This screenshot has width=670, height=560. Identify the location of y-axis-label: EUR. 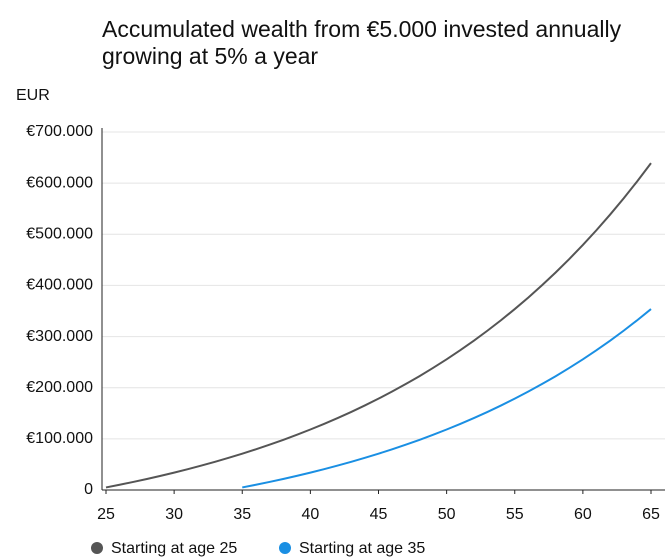
(33, 95).